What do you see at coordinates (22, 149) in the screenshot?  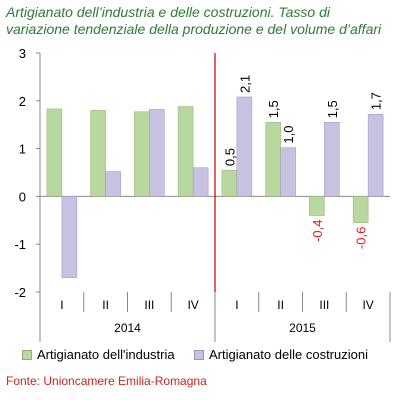 I see `y-tick-label: 1` at bounding box center [22, 149].